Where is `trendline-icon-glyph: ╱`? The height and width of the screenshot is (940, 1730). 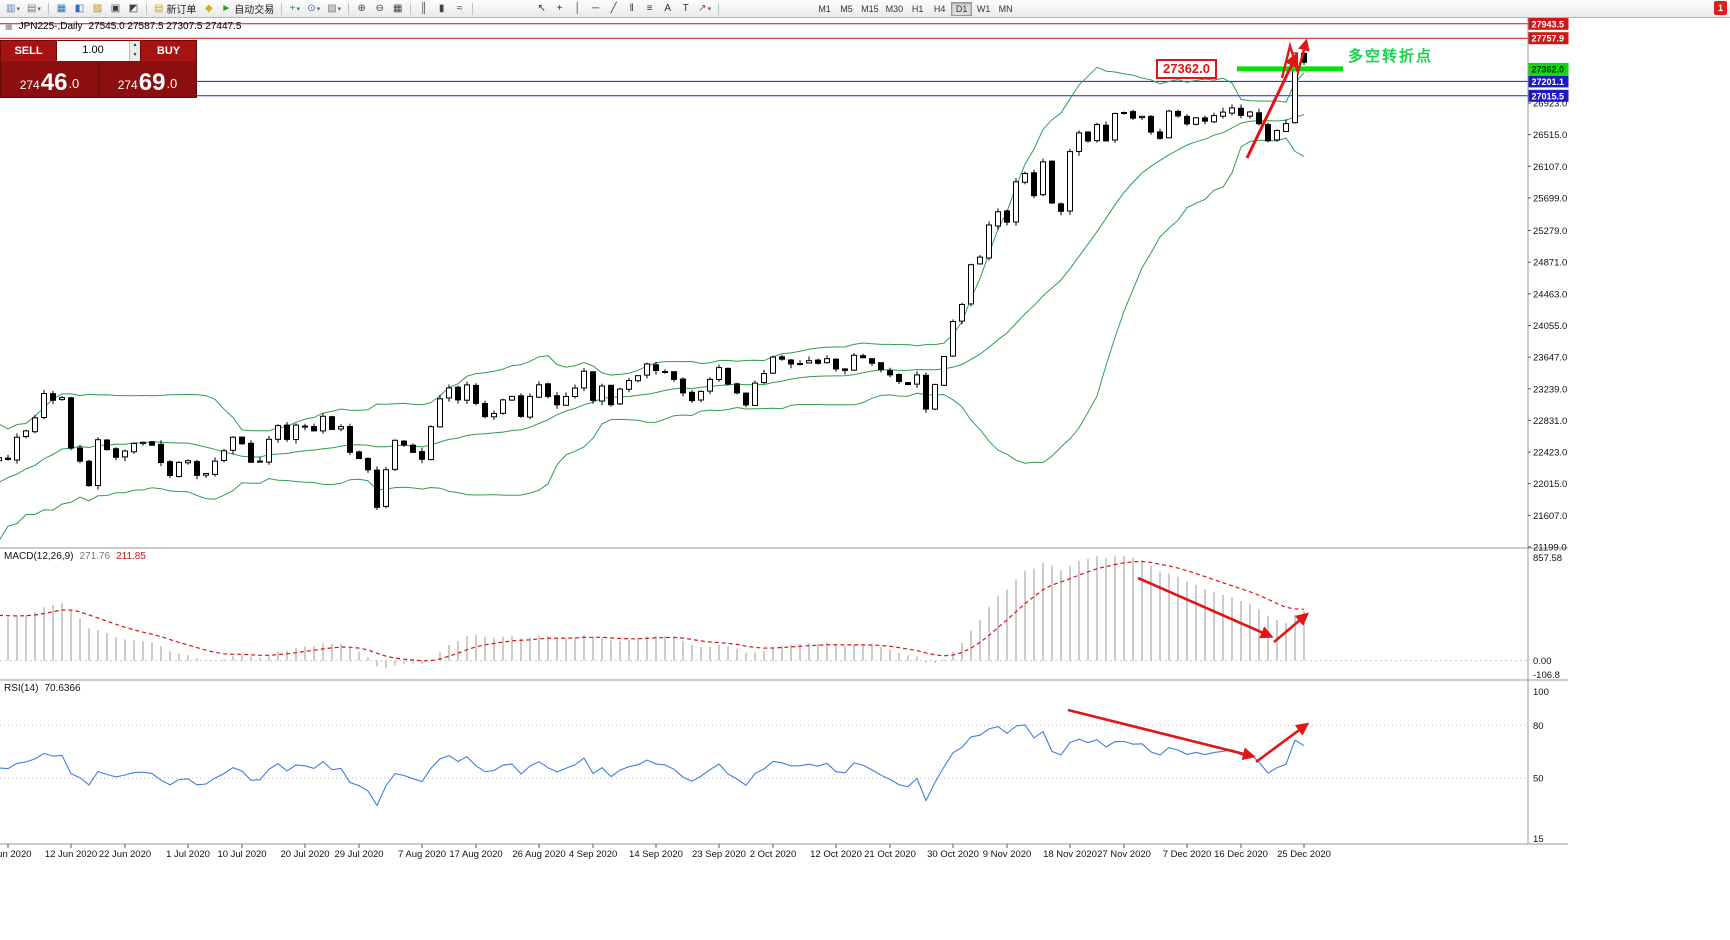
trendline-icon-glyph: ╱ is located at coordinates (613, 8).